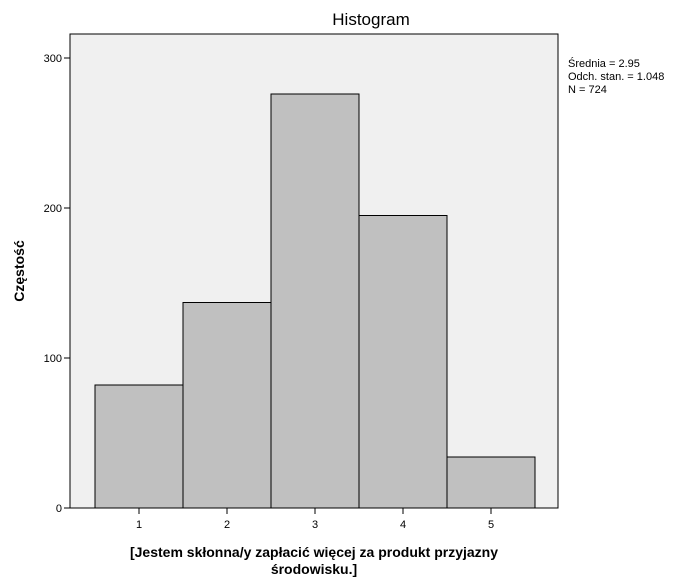 The image size is (686, 581). Describe the element at coordinates (227, 525) in the screenshot. I see `x-tick-label: 2` at that location.